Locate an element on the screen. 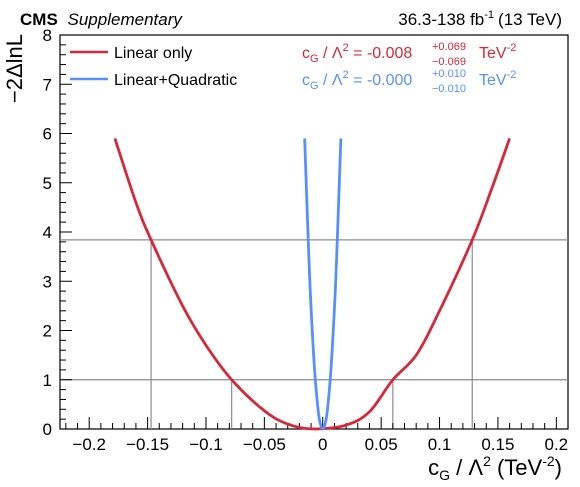 This screenshot has height=487, width=580. y-tick-label: 5 is located at coordinates (47, 183).